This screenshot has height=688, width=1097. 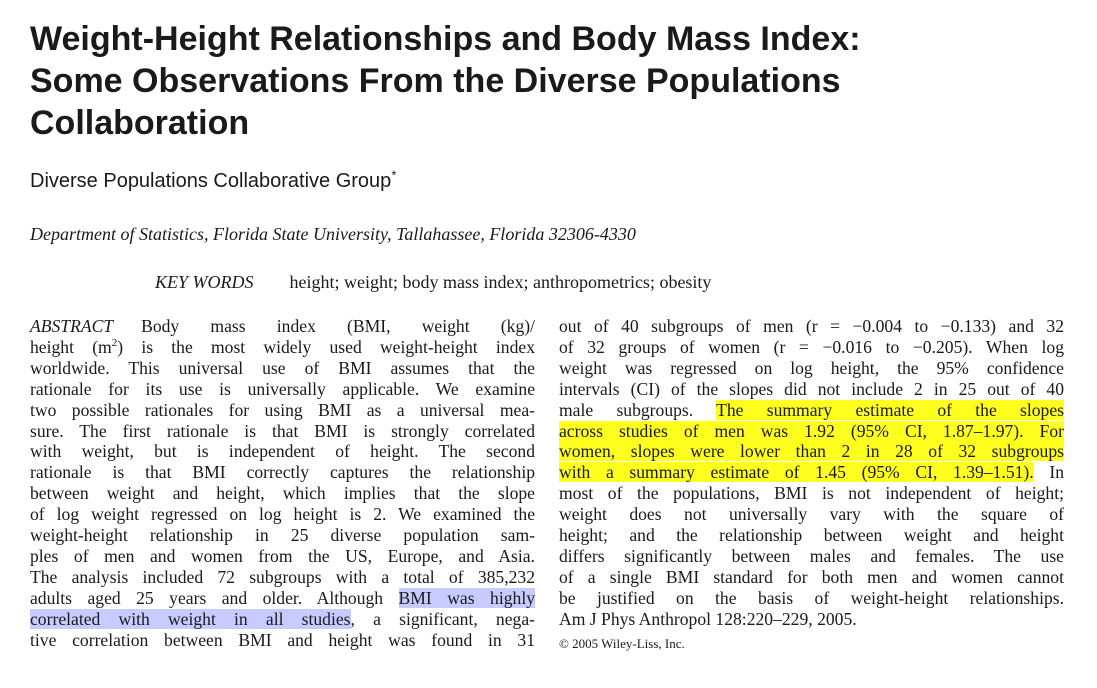 What do you see at coordinates (708, 618) in the screenshot?
I see `citation-line: Am J Phys Anthropol 128:220–229, 2005.` at bounding box center [708, 618].